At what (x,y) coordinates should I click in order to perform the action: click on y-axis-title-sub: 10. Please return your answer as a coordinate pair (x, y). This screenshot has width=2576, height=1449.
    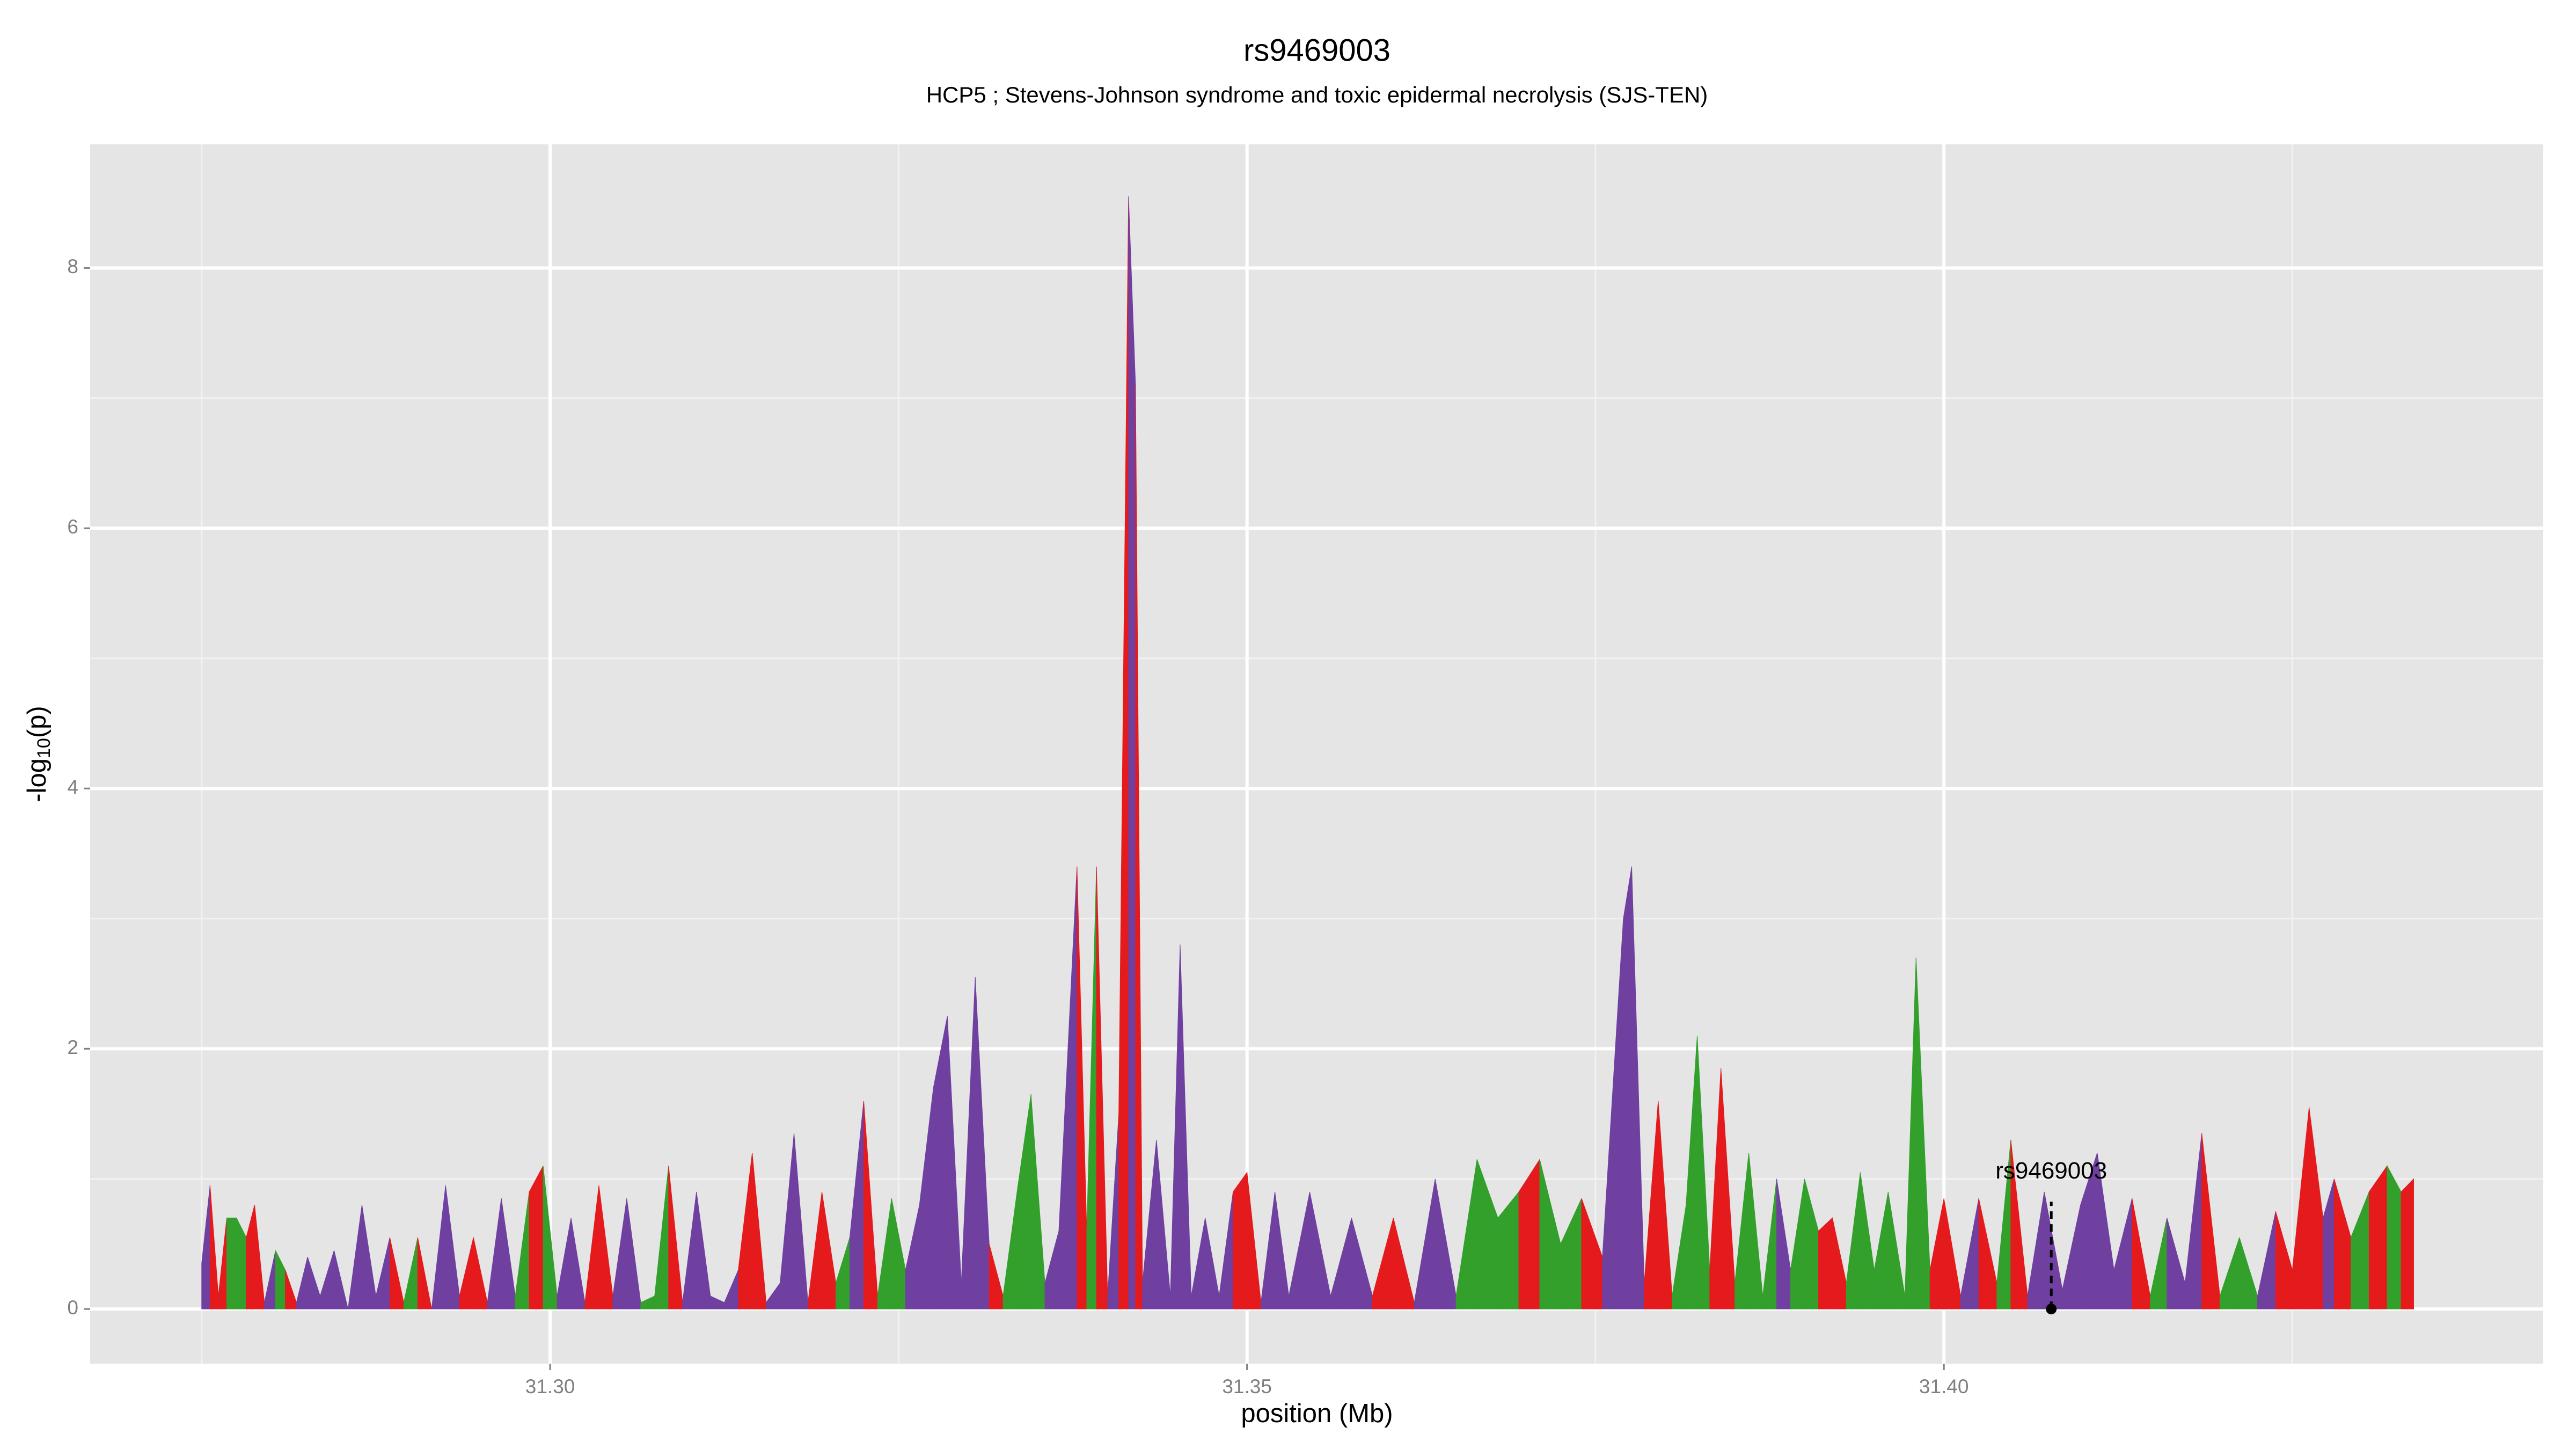
    Looking at the image, I should click on (44, 748).